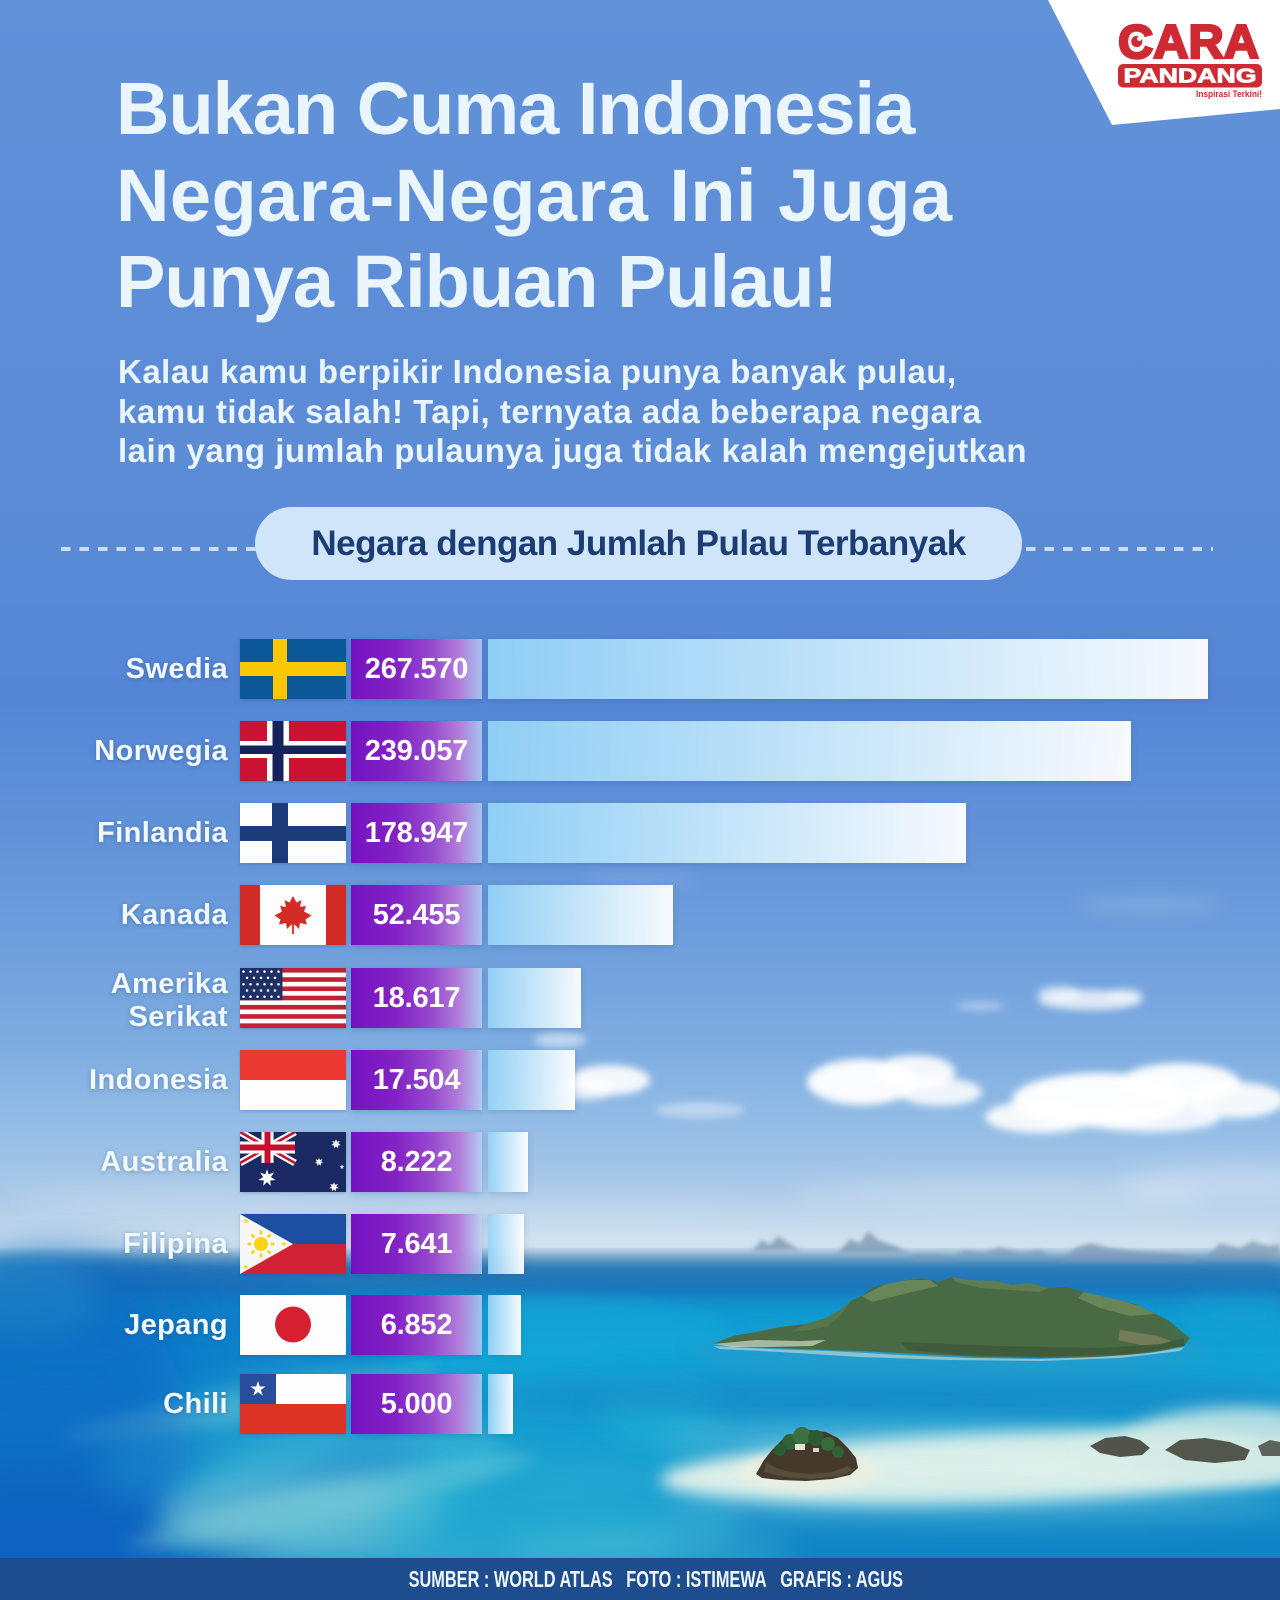 The height and width of the screenshot is (1600, 1280). Describe the element at coordinates (1229, 94) in the screenshot. I see `svg-text: Inspirasi Terkini!` at that location.